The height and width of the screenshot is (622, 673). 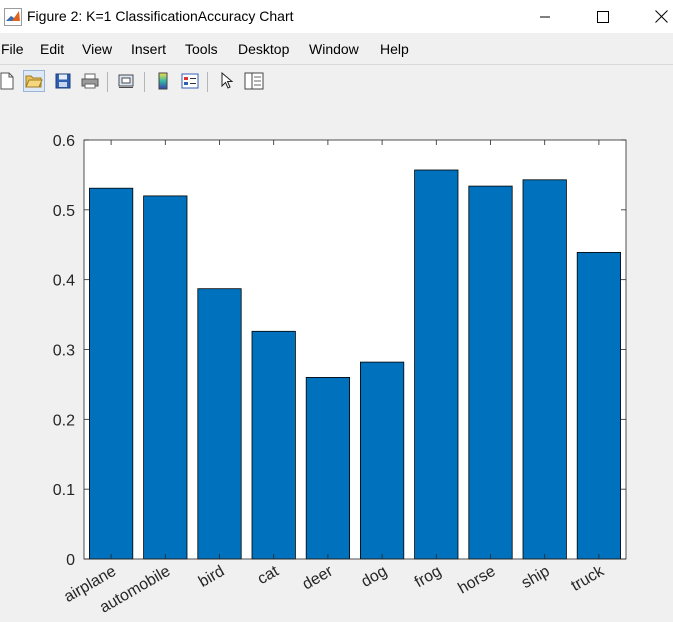 What do you see at coordinates (64, 351) in the screenshot?
I see `ytick-label: 0.3` at bounding box center [64, 351].